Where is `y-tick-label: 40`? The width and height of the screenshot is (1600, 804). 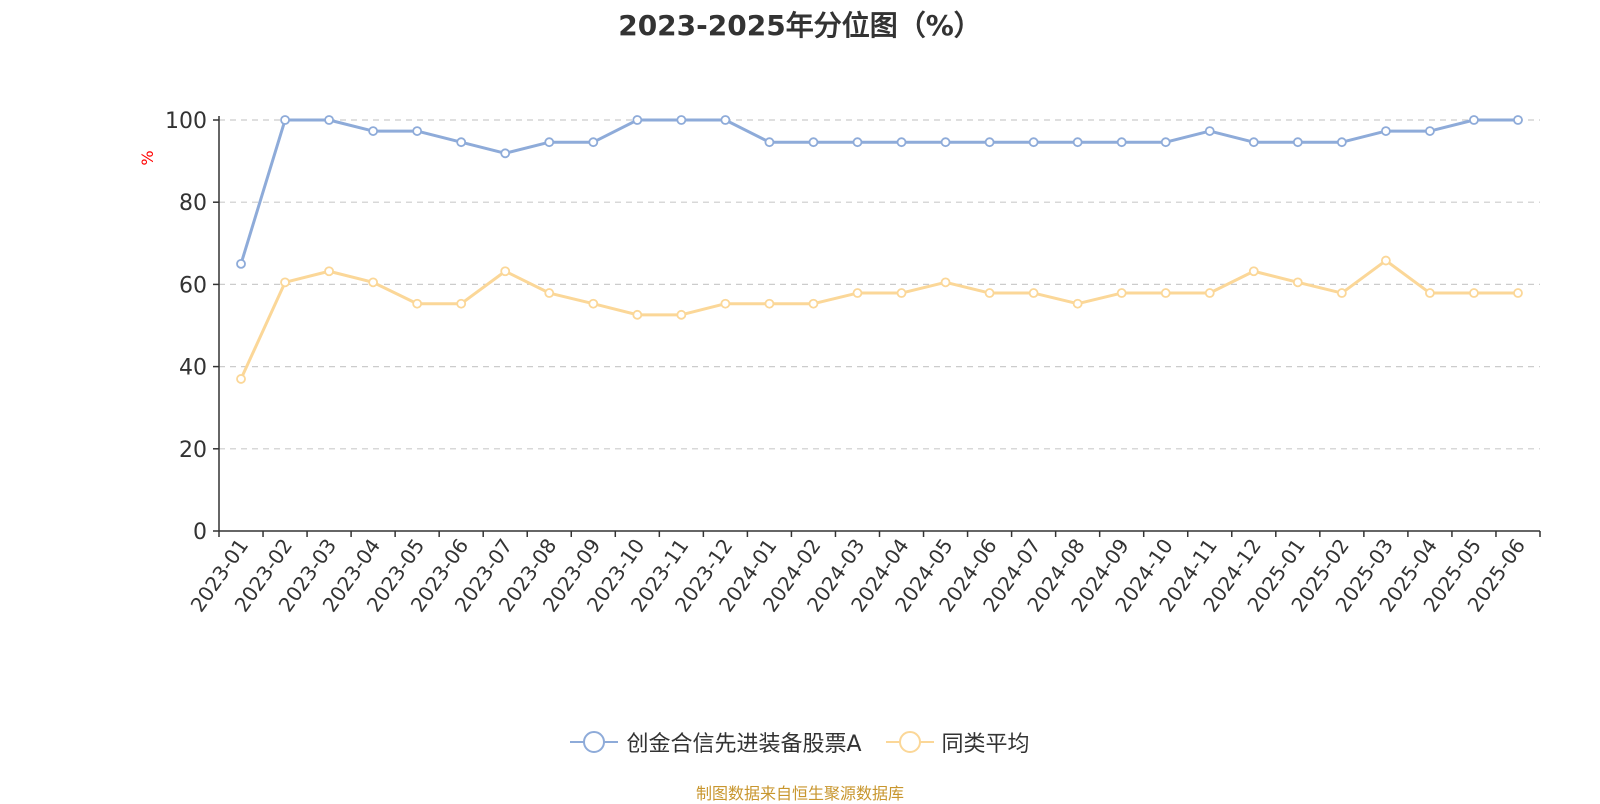
y-tick-label: 40 is located at coordinates (193, 368).